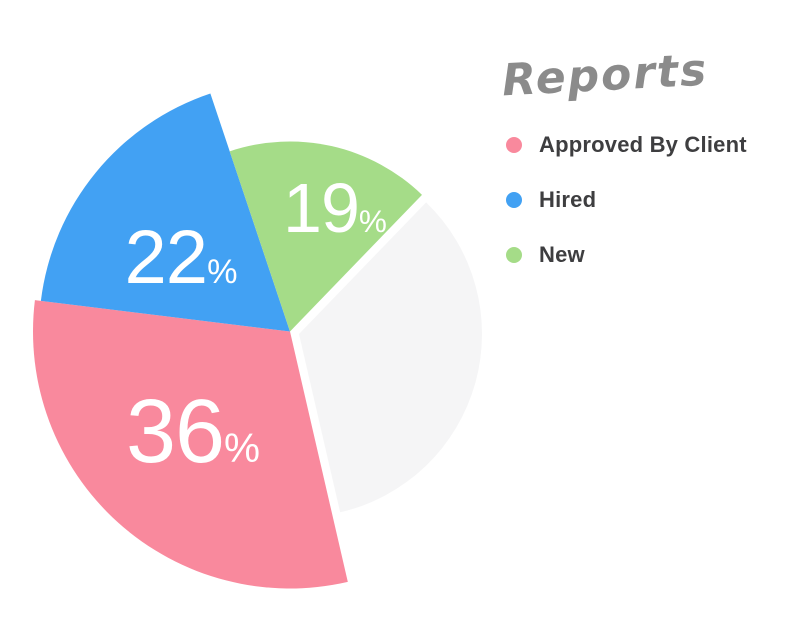 This screenshot has height=620, width=800. What do you see at coordinates (605, 75) in the screenshot?
I see `page-title: Reports` at bounding box center [605, 75].